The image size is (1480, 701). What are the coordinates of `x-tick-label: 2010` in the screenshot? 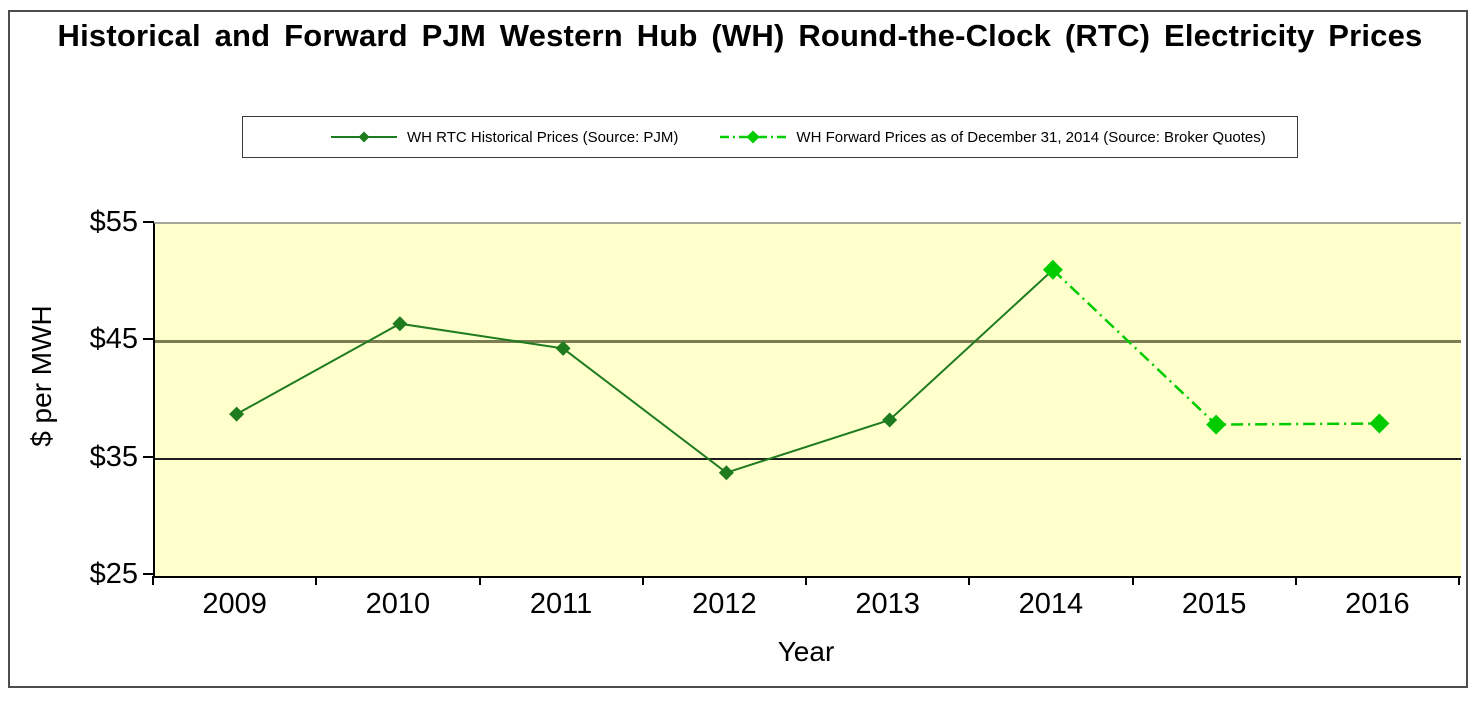 It's located at (398, 604).